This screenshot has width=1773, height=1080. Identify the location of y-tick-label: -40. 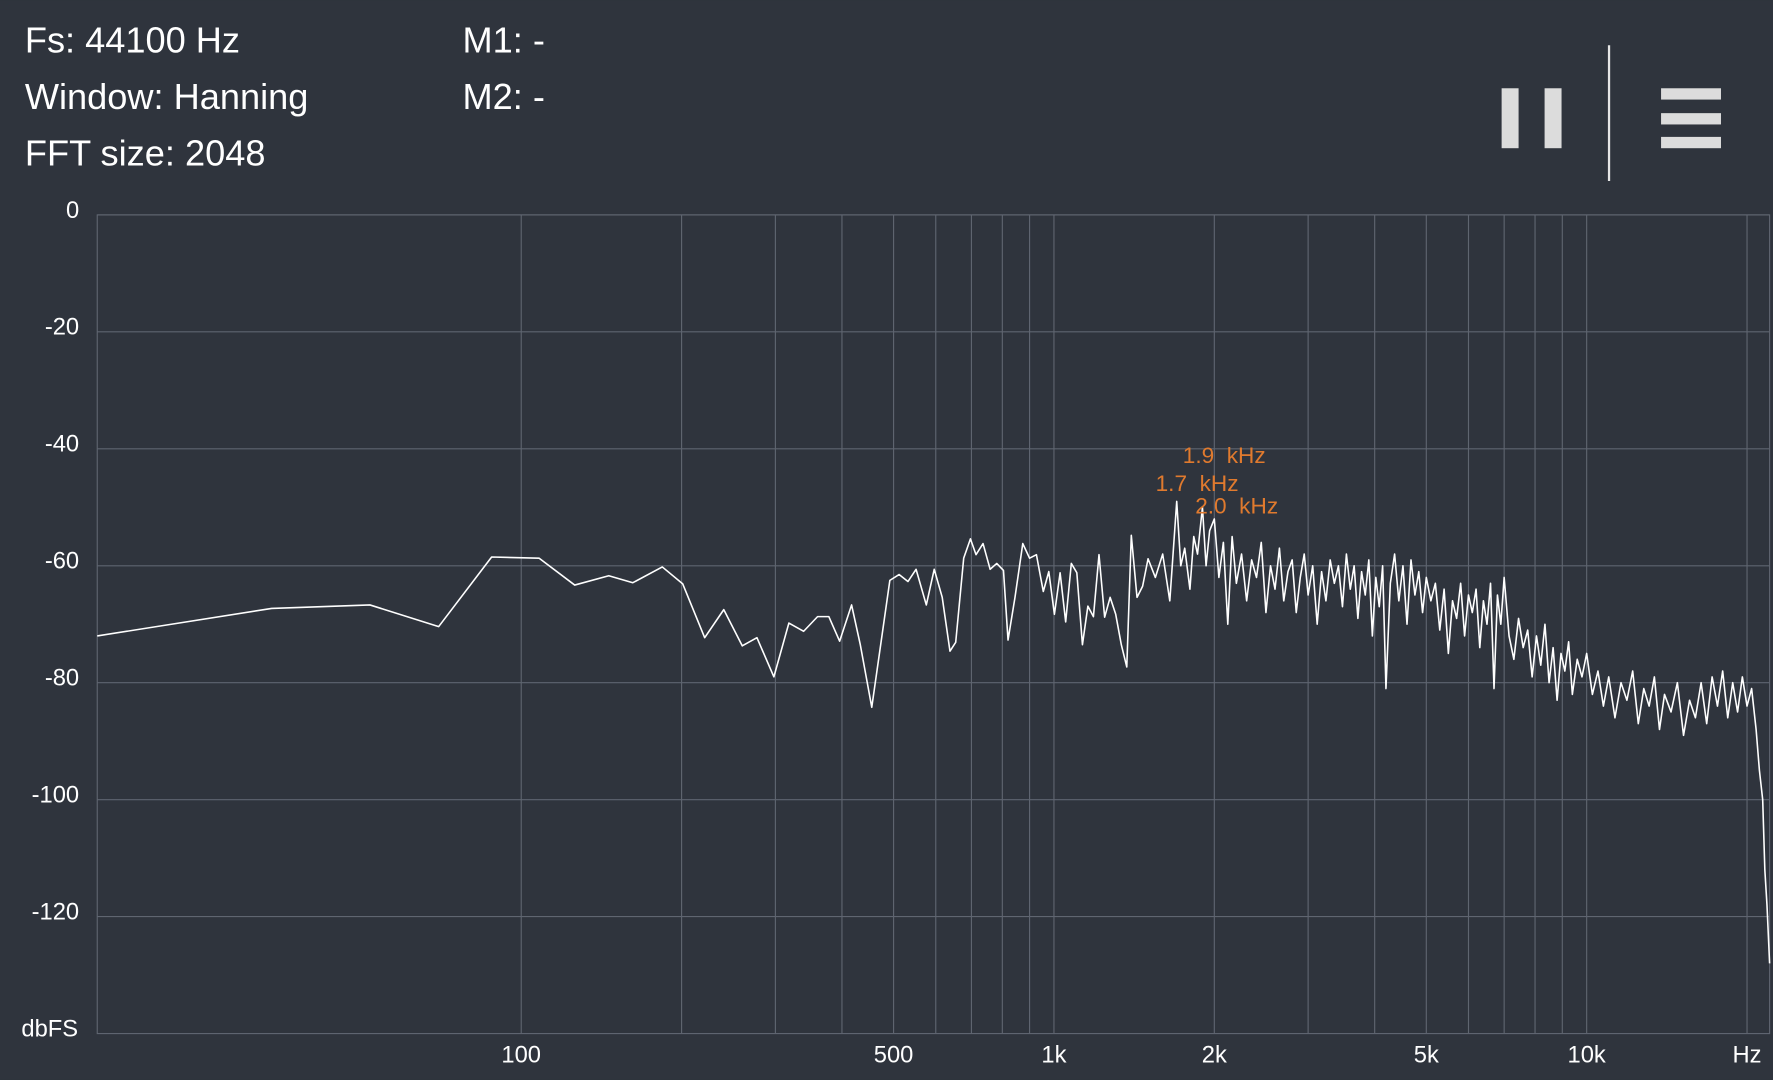
(62, 445).